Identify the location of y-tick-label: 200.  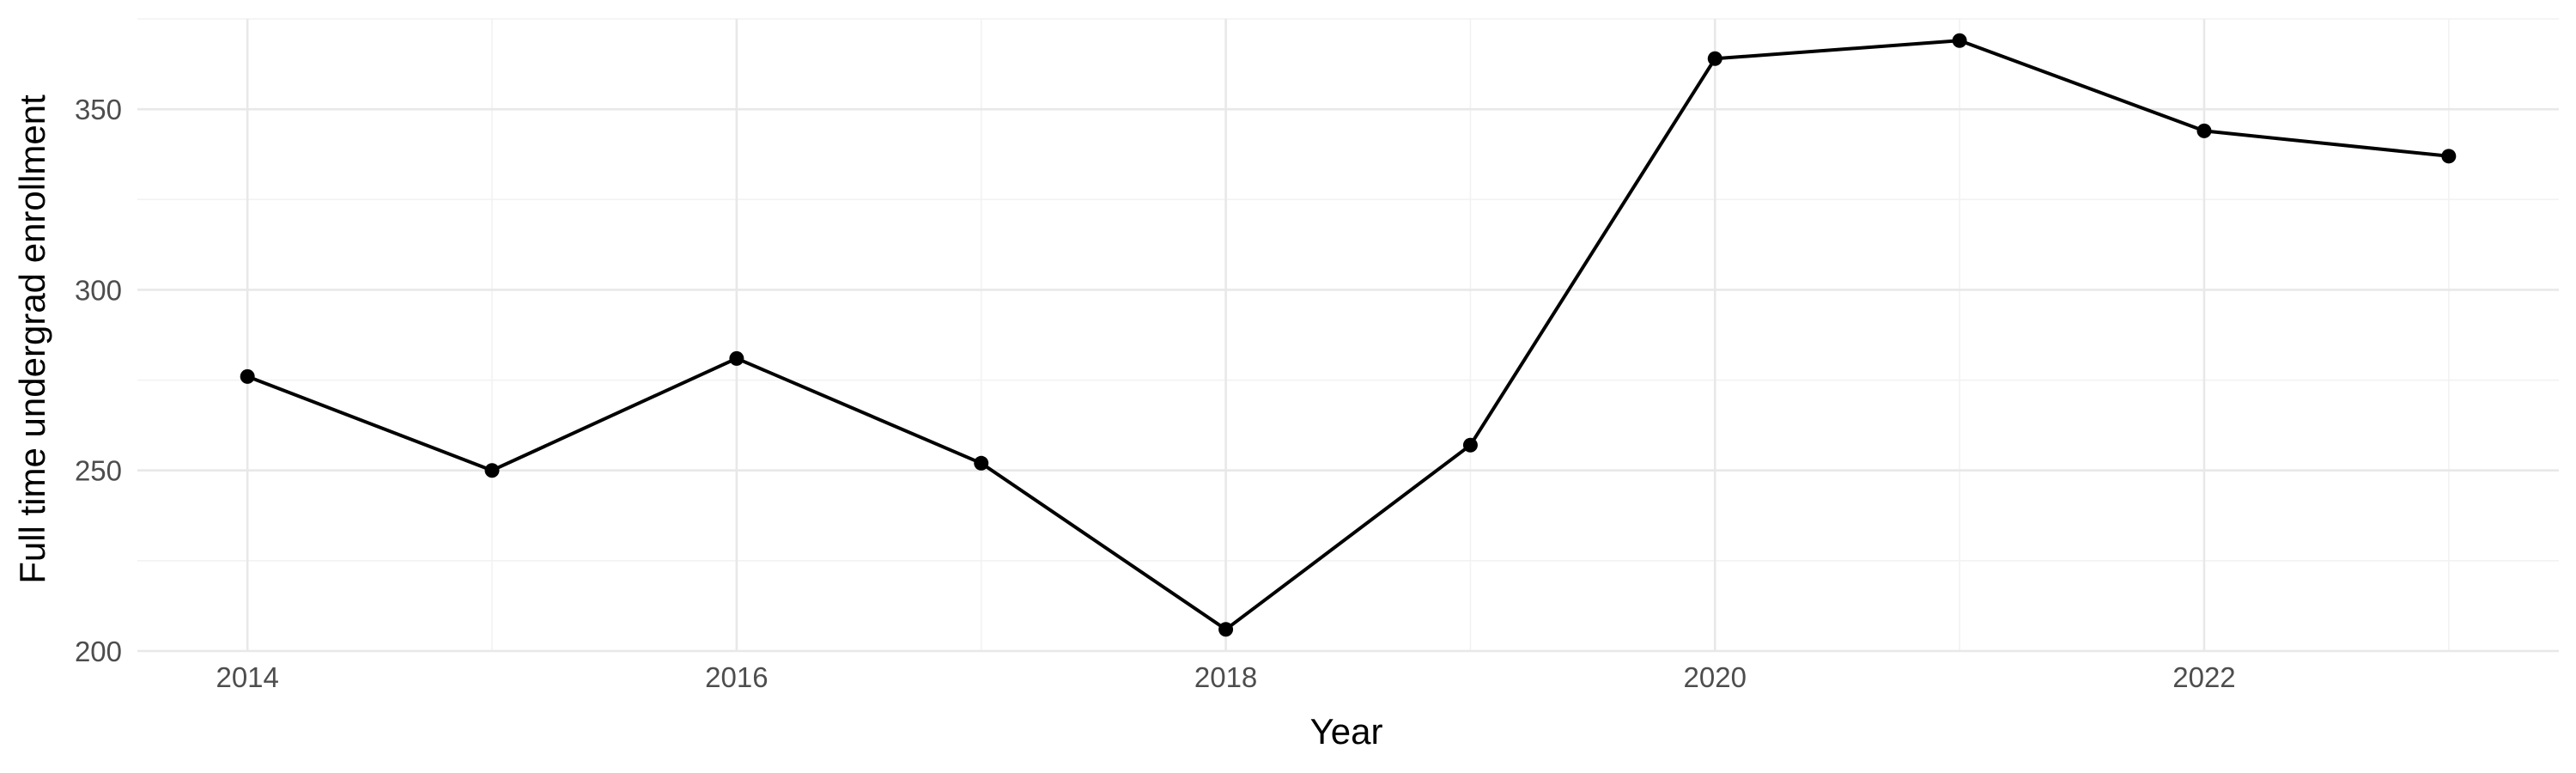
(98, 652).